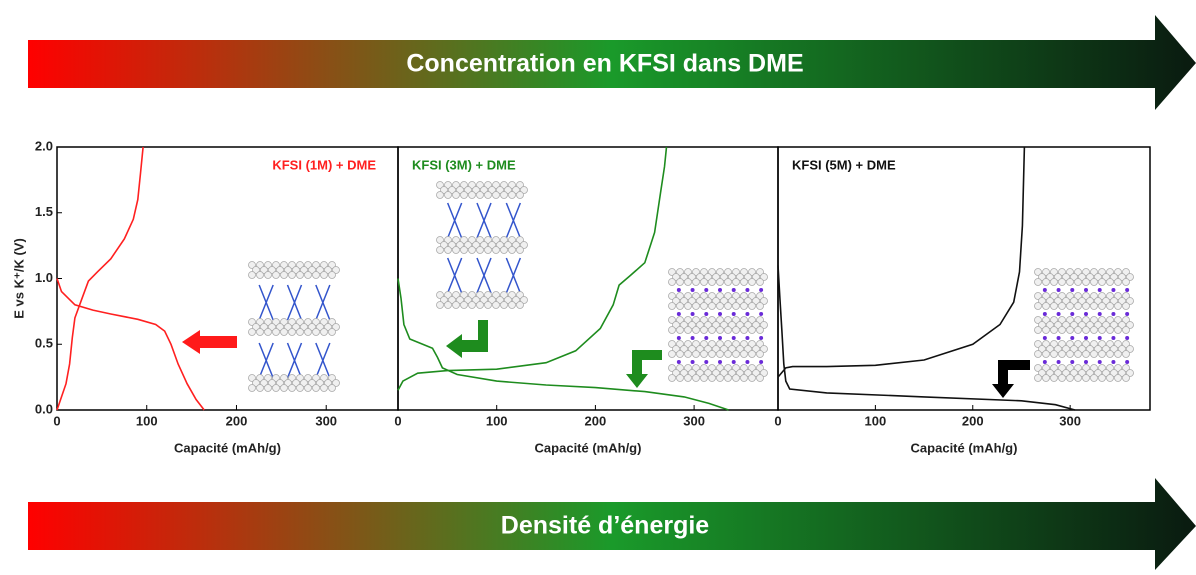  I want to click on curve, so click(100, 278).